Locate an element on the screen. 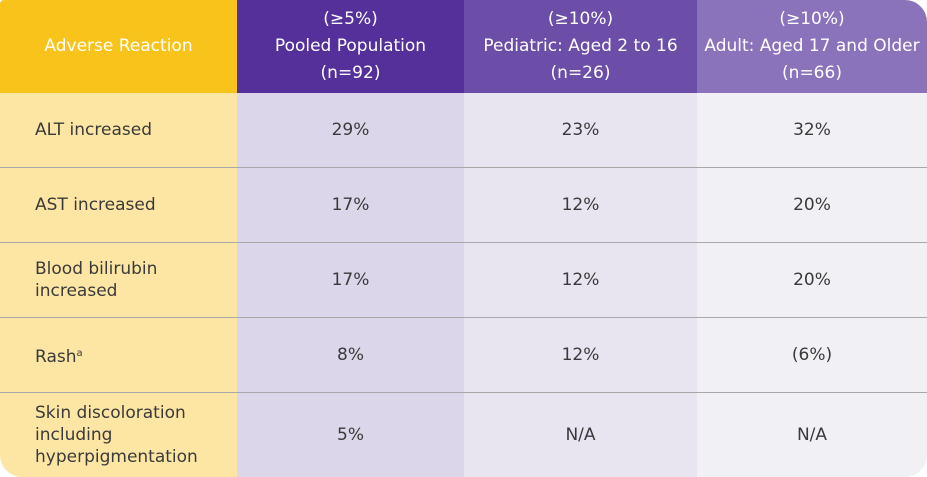  reaction-text: AST increased is located at coordinates (95, 205).